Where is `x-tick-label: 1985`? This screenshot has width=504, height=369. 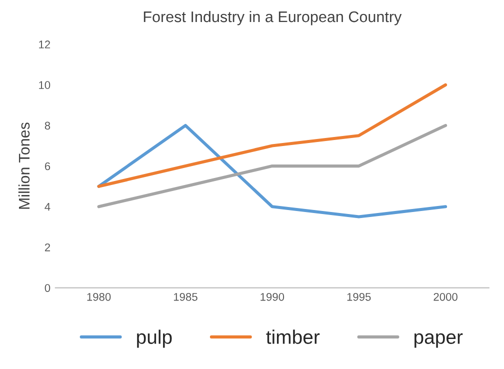 x-tick-label: 1985 is located at coordinates (186, 296).